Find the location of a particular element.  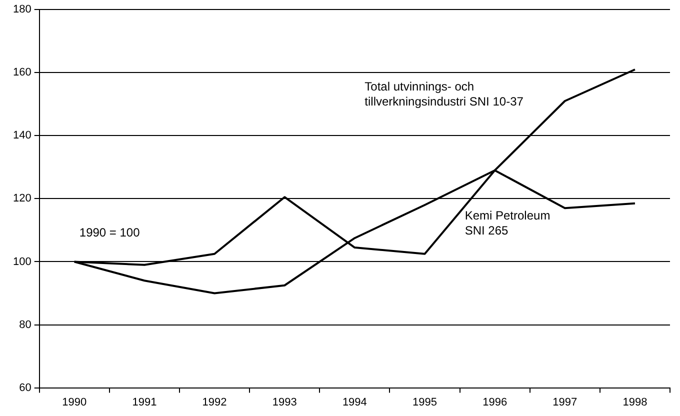

x-tick-label: 1994 is located at coordinates (354, 402).